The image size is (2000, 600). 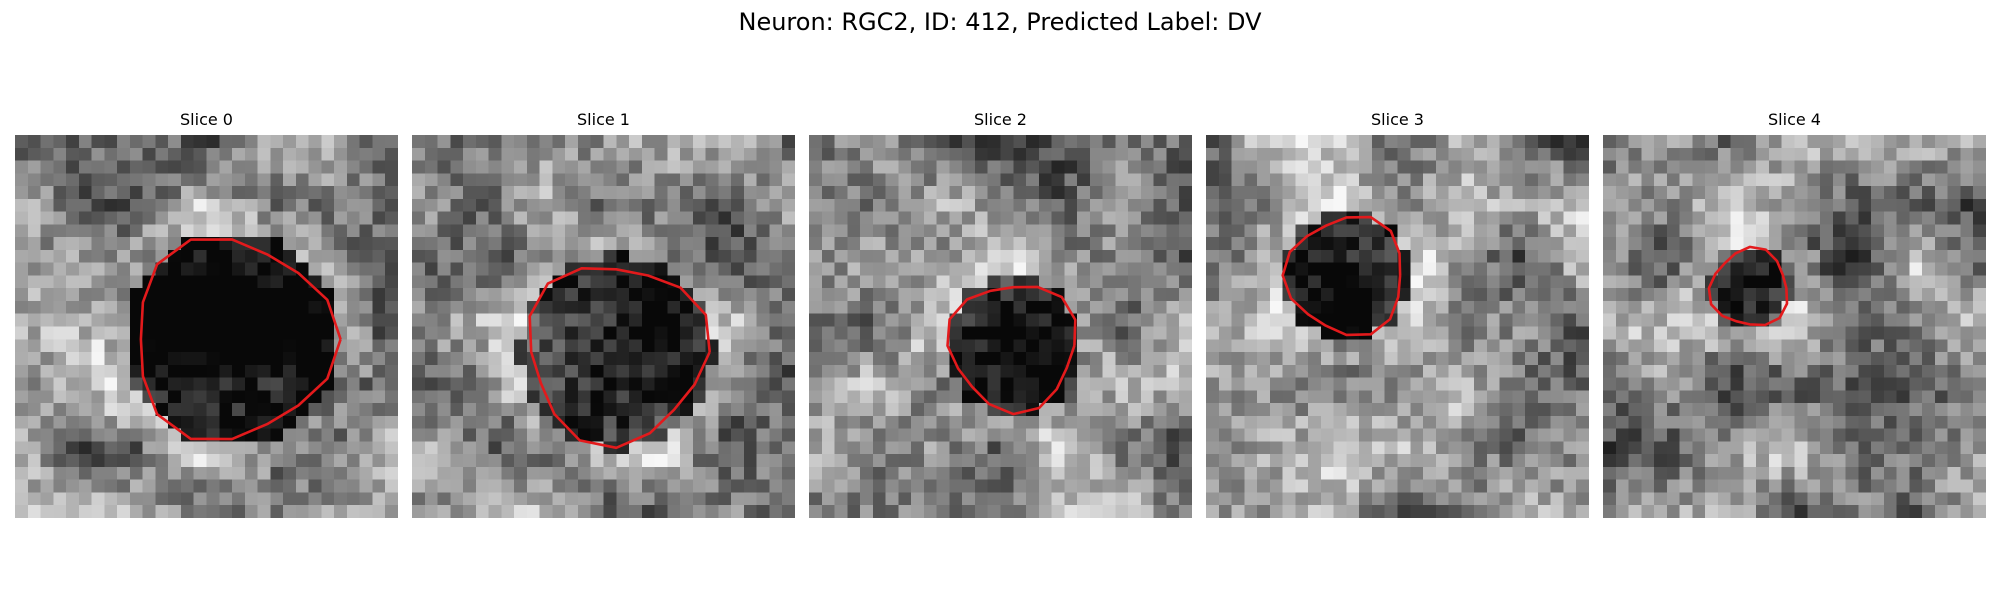 What do you see at coordinates (206, 119) in the screenshot?
I see `slice-title: Slice 0` at bounding box center [206, 119].